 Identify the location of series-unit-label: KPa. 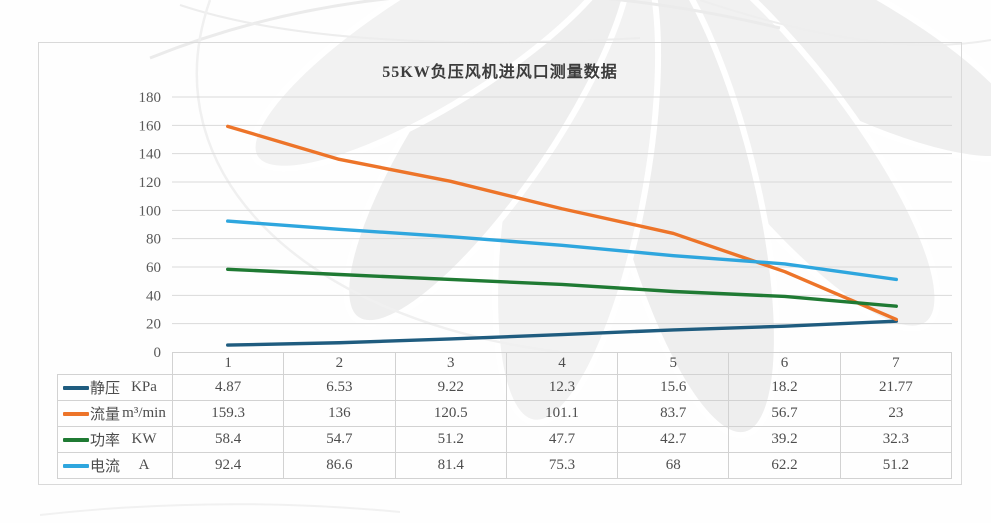
(144, 387).